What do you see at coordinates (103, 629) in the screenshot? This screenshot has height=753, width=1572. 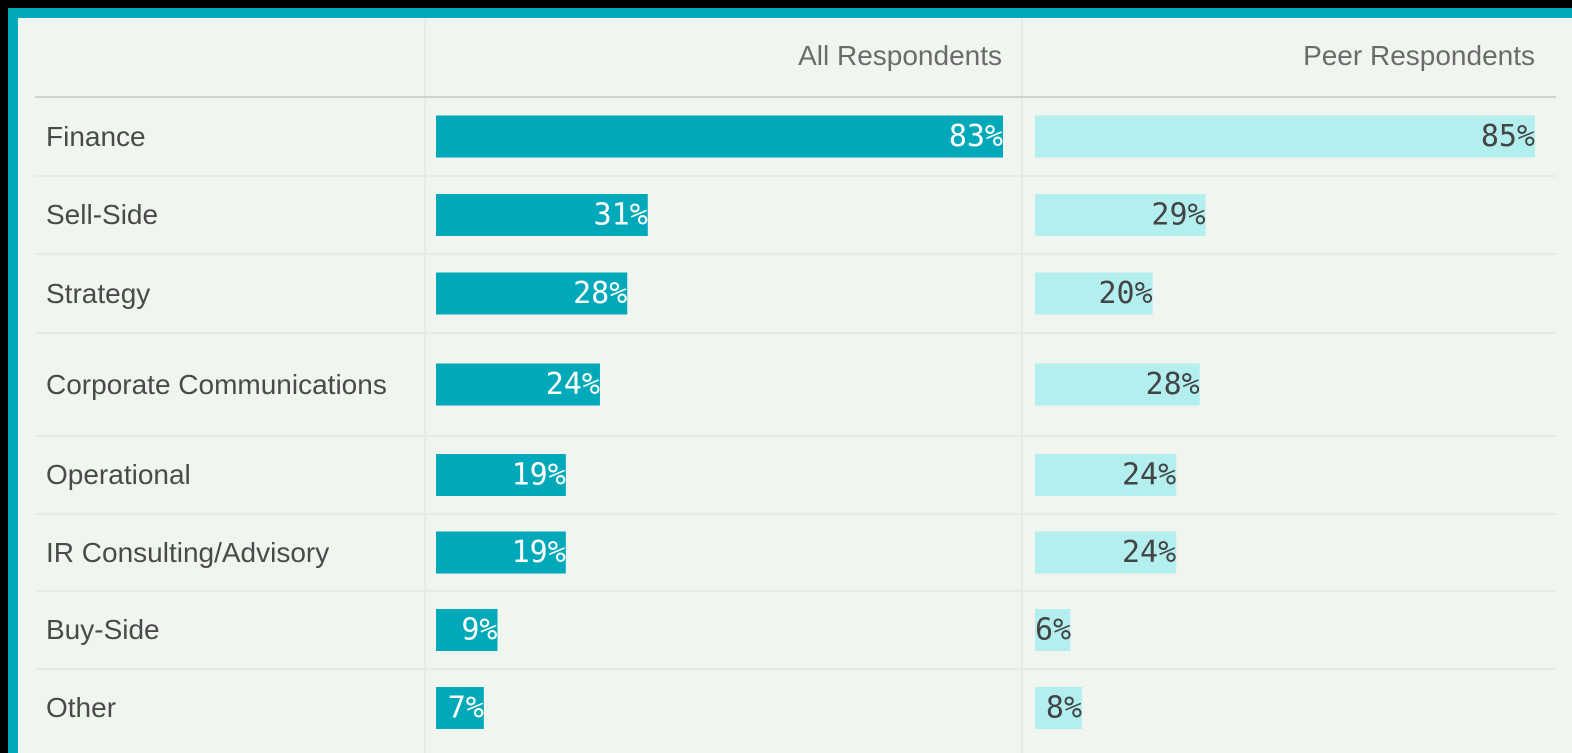 I see `row-label: Buy-Side` at bounding box center [103, 629].